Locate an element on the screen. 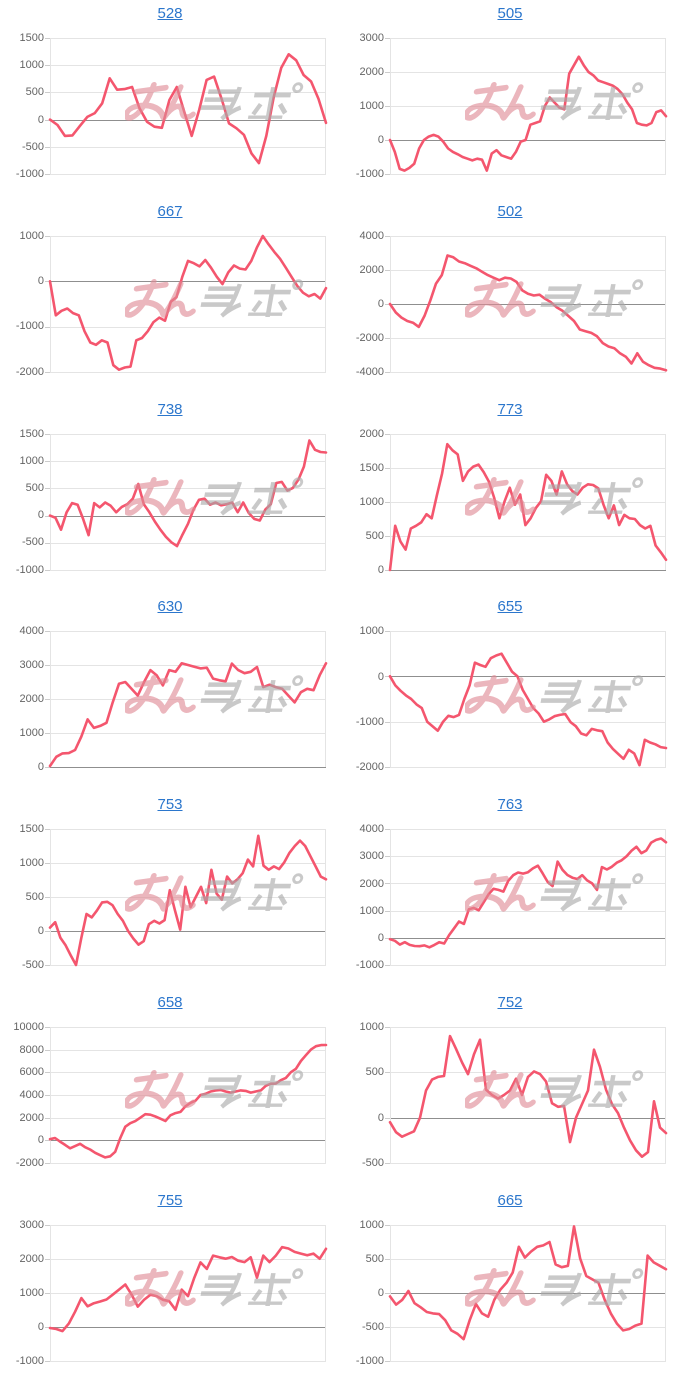  chart-title-link-752: 752 is located at coordinates (510, 1002).